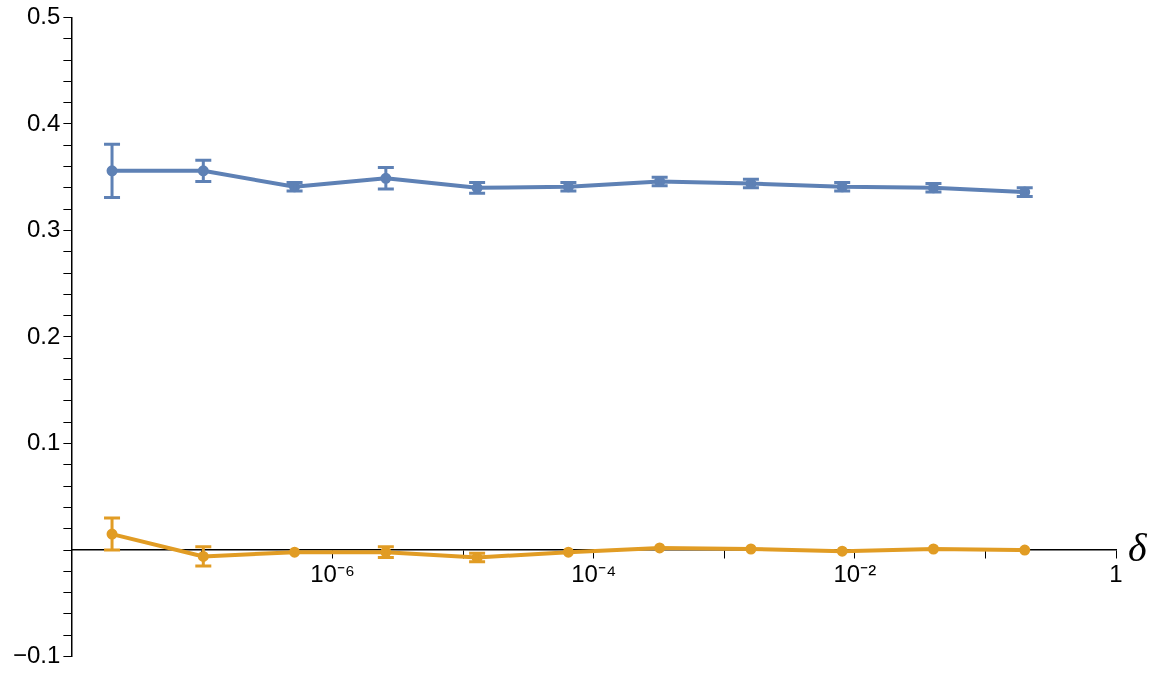  I want to click on y-tick-label: 0.1, so click(44, 442).